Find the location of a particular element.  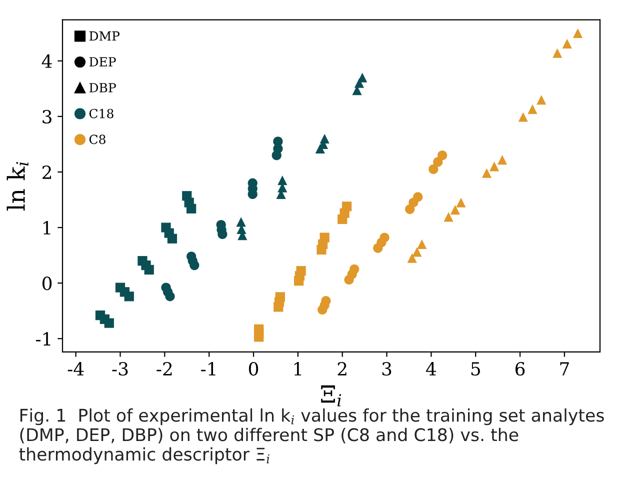

y-axis-title: ln k$_{i}$ is located at coordinates (17, 186).